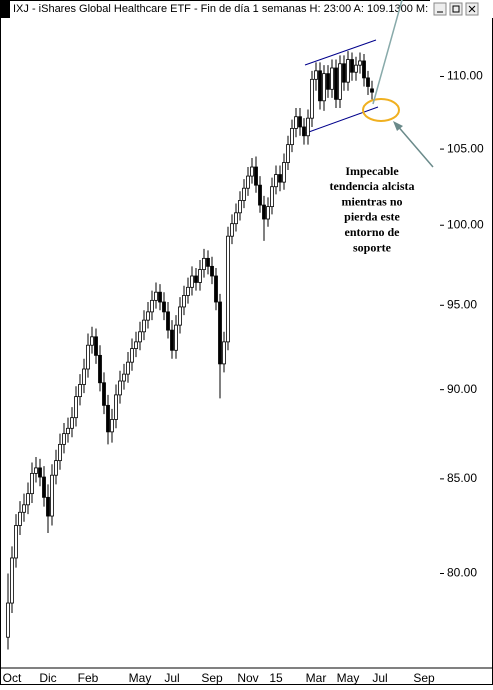 This screenshot has width=493, height=690. Describe the element at coordinates (88, 678) in the screenshot. I see `x-tick-label: Feb` at that location.